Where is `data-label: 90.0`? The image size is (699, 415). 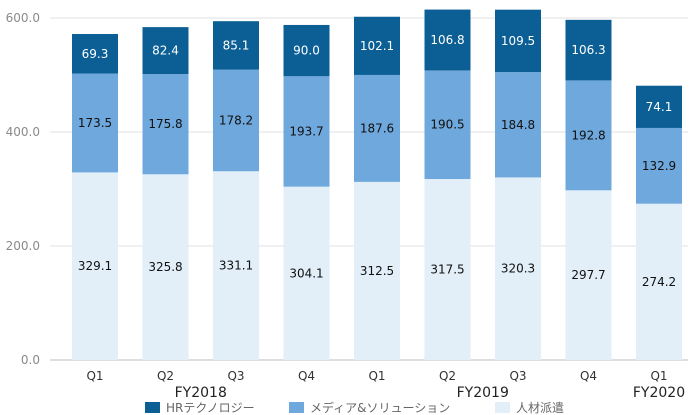 data-label: 90.0 is located at coordinates (306, 51).